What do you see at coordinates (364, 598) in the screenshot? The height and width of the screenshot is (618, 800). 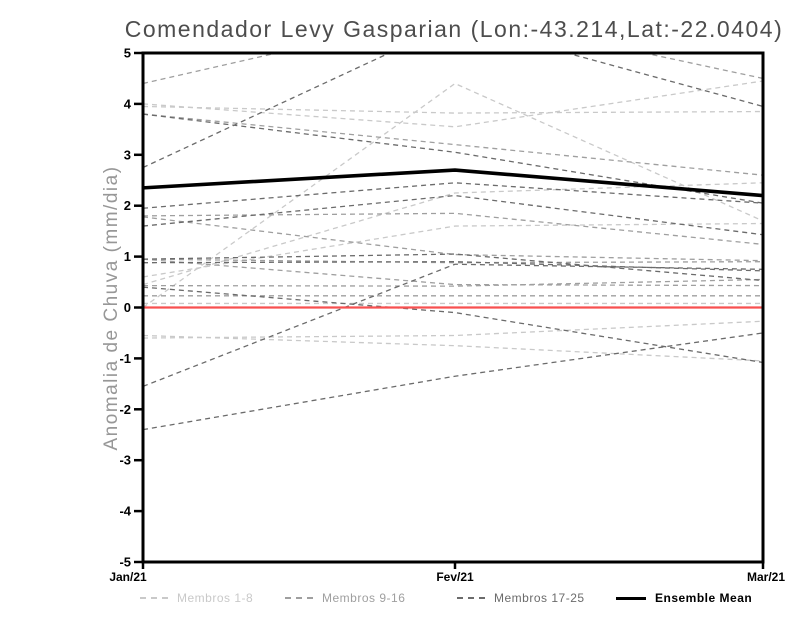 I see `legend-label: Membros 9-16` at bounding box center [364, 598].